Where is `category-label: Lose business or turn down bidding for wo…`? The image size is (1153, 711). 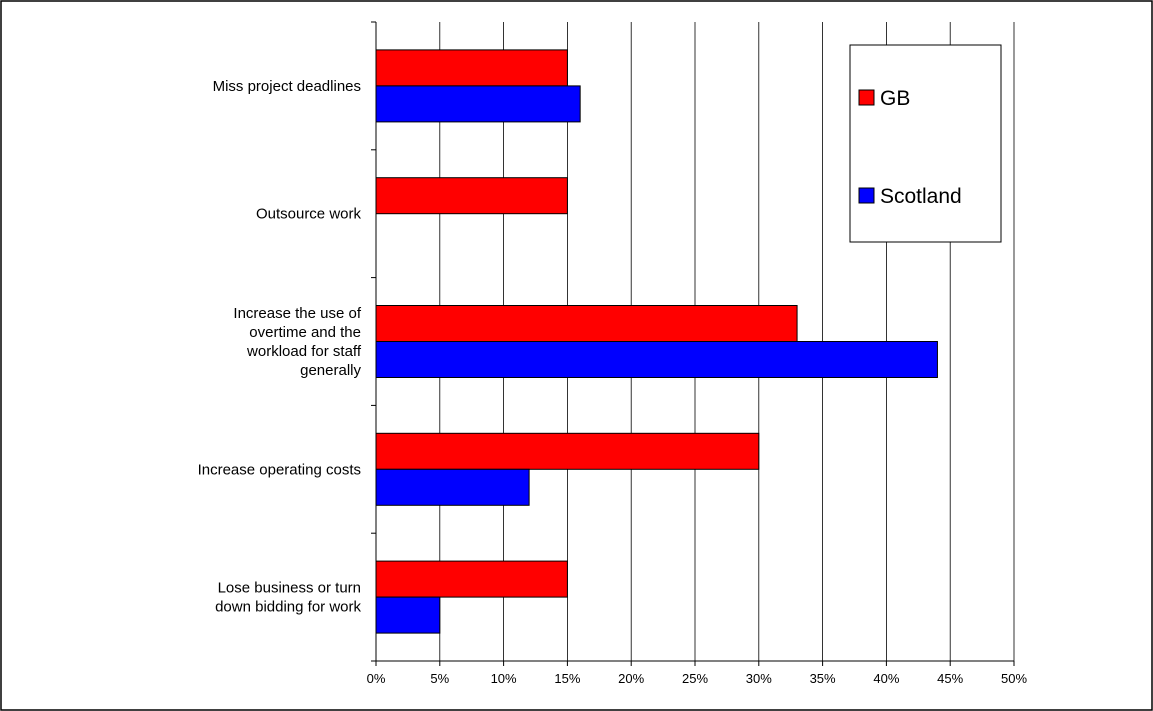 category-label: Lose business or turn down bidding for wo… is located at coordinates (288, 598).